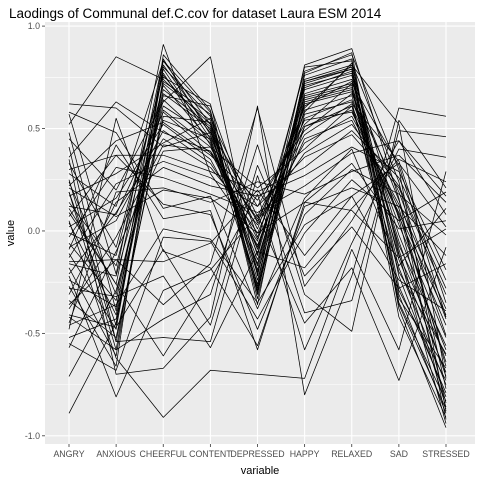 This screenshot has height=485, width=480. What do you see at coordinates (399, 454) in the screenshot?
I see `x-tick-label: SAD` at bounding box center [399, 454].